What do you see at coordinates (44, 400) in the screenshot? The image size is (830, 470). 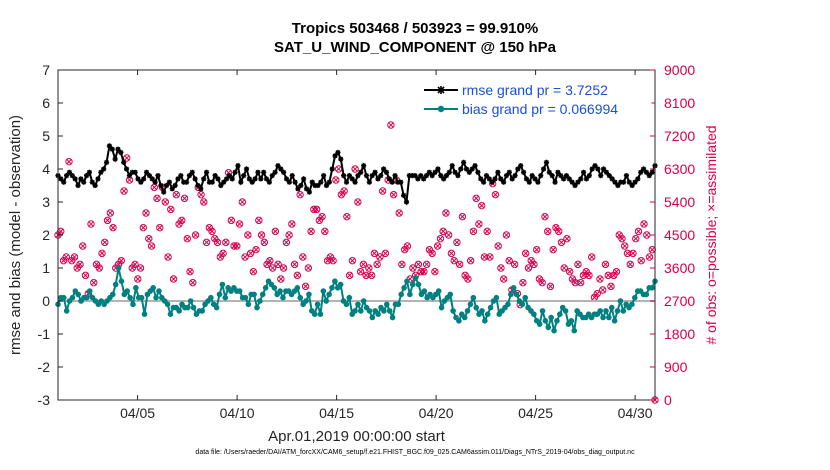 I see `y-tick-label: -3` at bounding box center [44, 400].